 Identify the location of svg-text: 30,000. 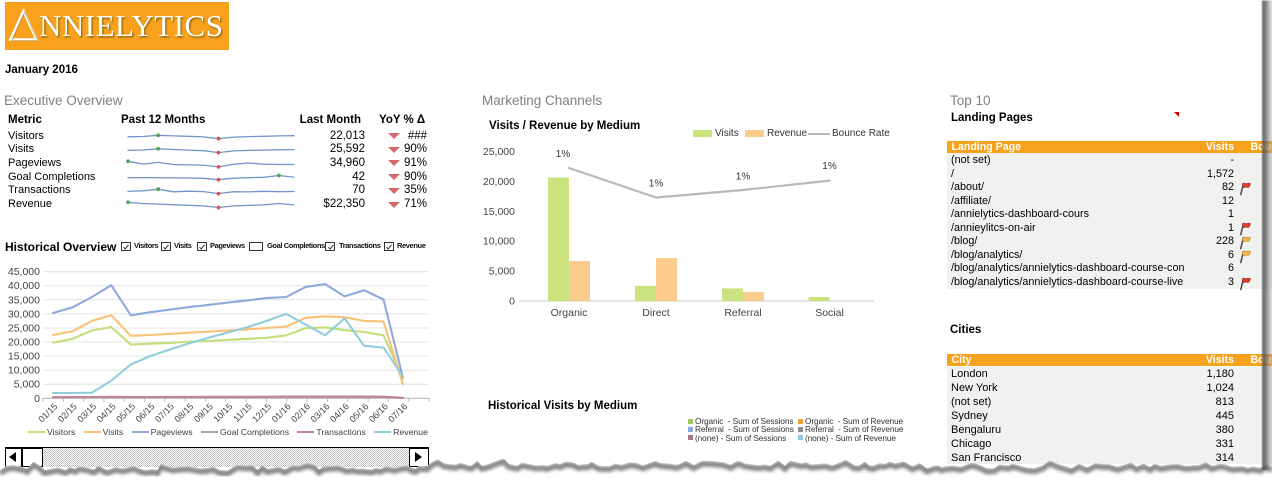
(24, 314).